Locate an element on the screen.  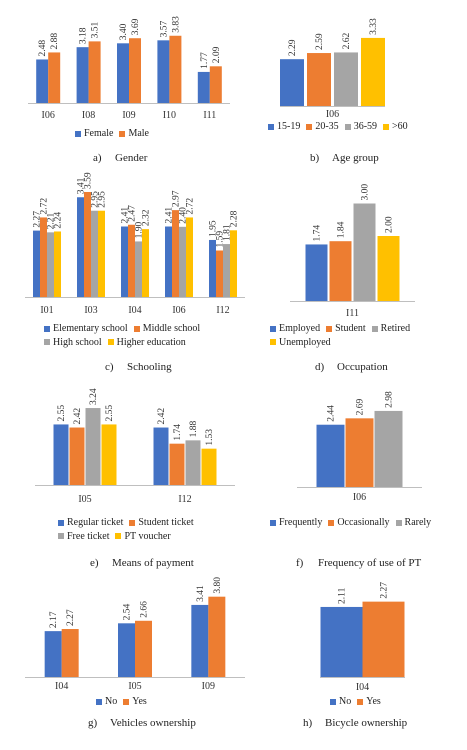
data-label-d-i11-2: 3.00 is located at coordinates (366, 192).